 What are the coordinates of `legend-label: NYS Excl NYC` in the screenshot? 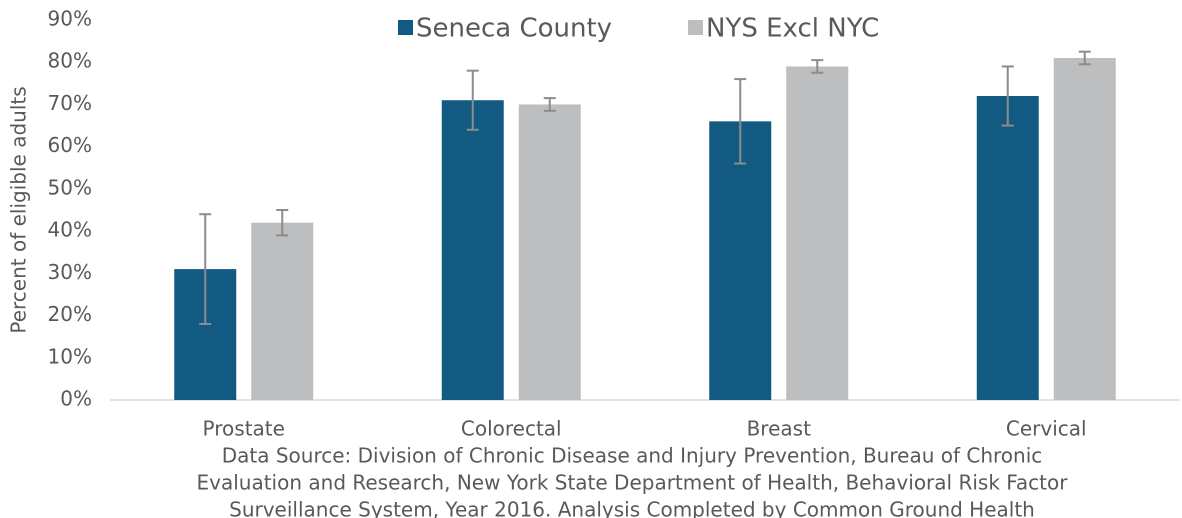 It's located at (792, 29).